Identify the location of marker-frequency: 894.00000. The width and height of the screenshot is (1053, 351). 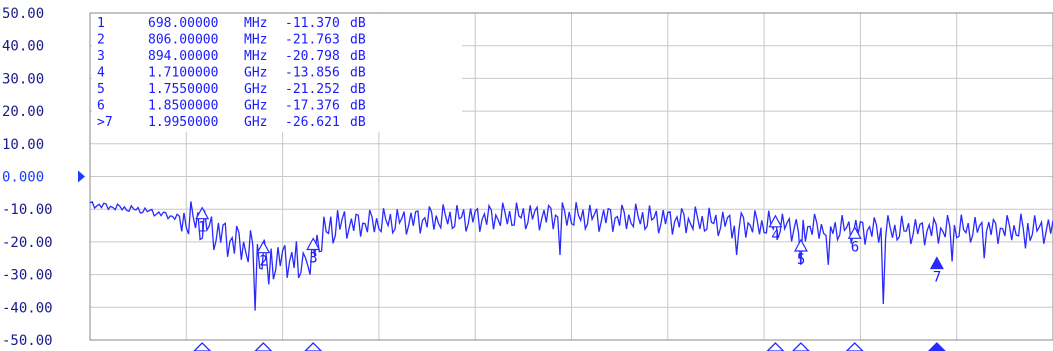
(183, 56).